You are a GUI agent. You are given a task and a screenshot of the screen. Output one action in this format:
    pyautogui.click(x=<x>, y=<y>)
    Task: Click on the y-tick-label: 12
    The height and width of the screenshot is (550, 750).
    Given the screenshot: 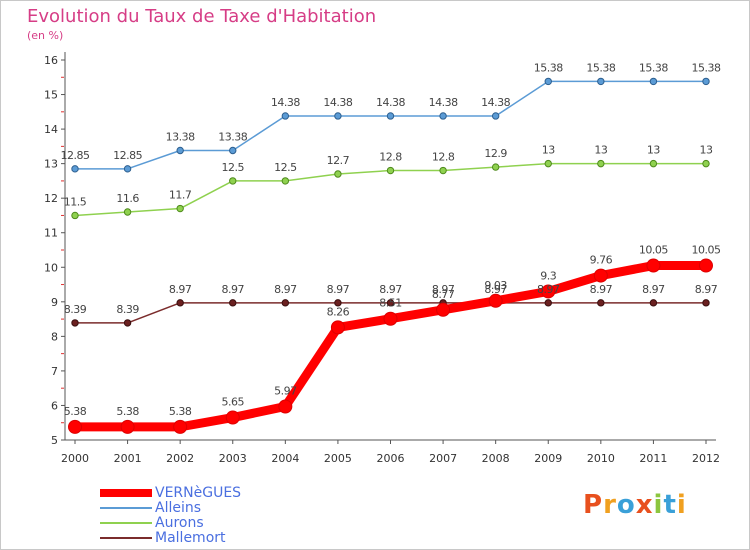 What is the action you would take?
    pyautogui.click(x=51, y=198)
    